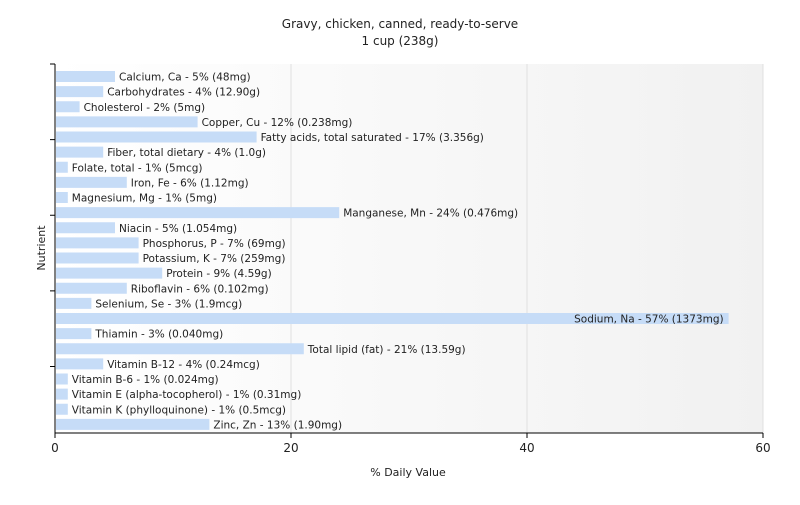 This screenshot has height=505, width=800. I want to click on x-tick-label: 40, so click(526, 448).